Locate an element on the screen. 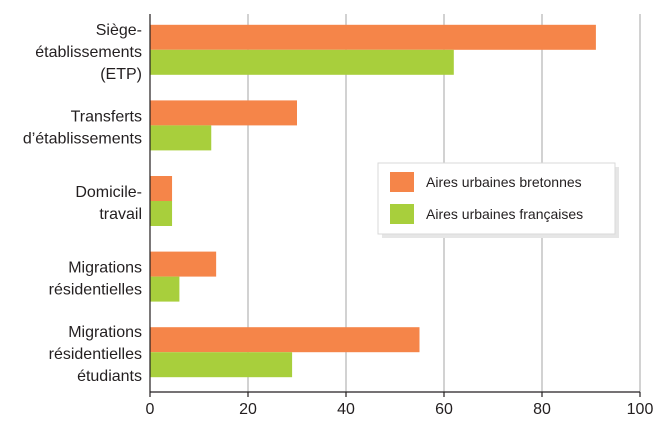 Image resolution: width=661 pixels, height=421 pixels. category-label-2-line-0: Domicile- is located at coordinates (108, 192).